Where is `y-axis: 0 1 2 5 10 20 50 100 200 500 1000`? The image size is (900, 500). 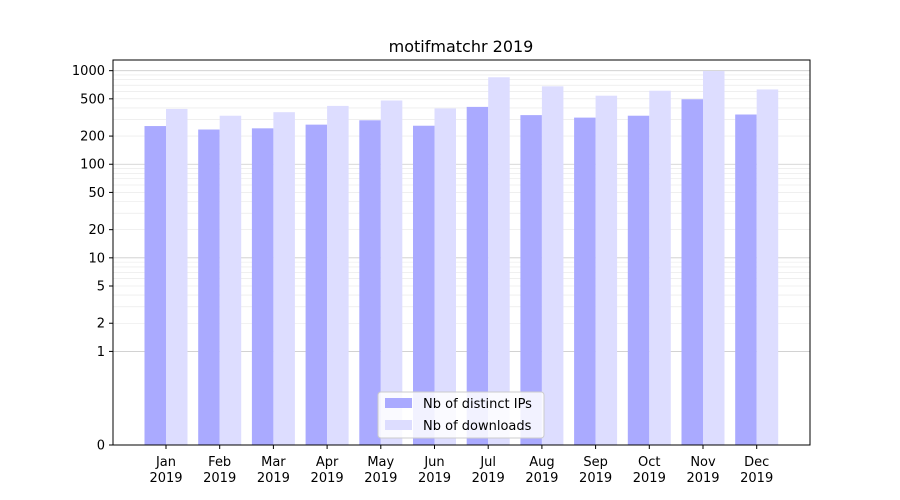 y-axis: 0 1 2 5 10 20 50 100 200 500 1000 is located at coordinates (92, 259).